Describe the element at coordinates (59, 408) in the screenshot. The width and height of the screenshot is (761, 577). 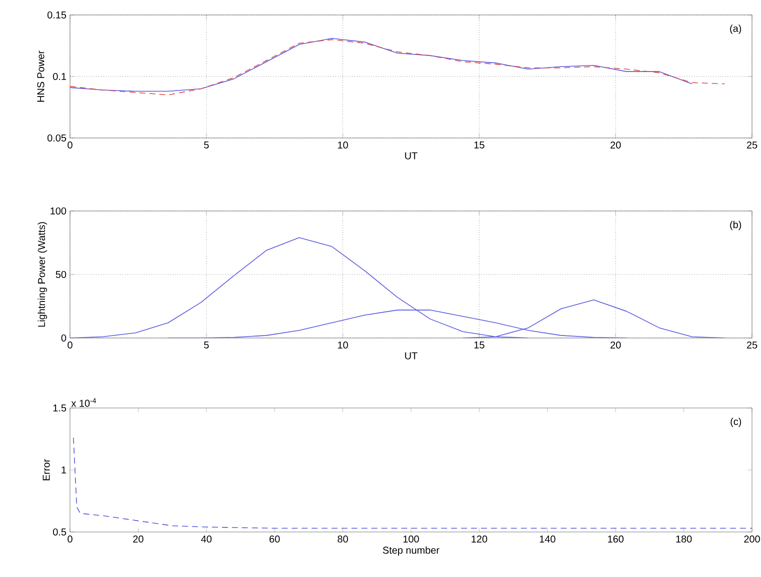
I see `y-tick-label: 1.5` at that location.